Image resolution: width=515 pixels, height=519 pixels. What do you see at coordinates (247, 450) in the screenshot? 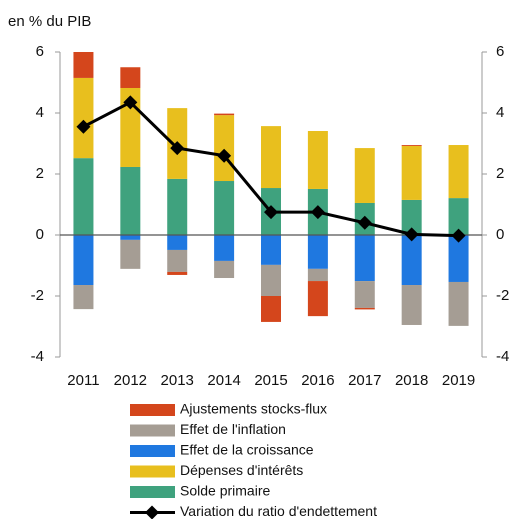
I see `legend-label: Effet de la croissance` at bounding box center [247, 450].